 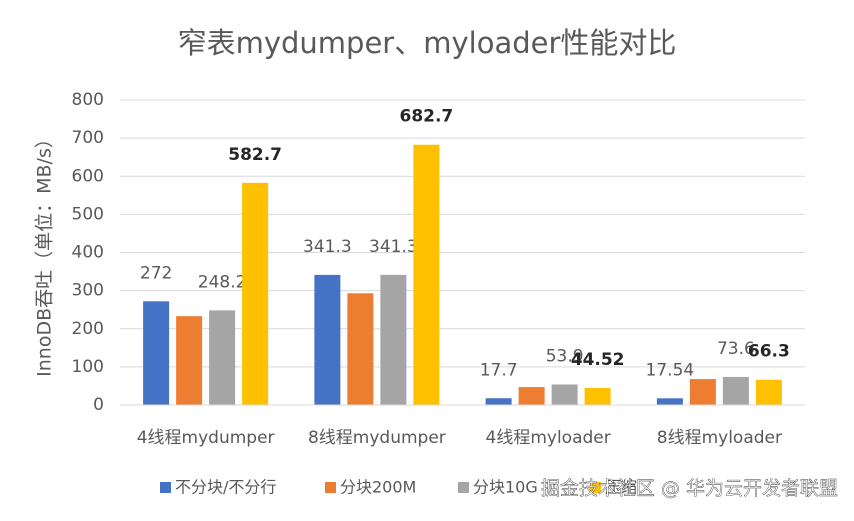 I want to click on y-tick-label: 400, so click(x=88, y=253).